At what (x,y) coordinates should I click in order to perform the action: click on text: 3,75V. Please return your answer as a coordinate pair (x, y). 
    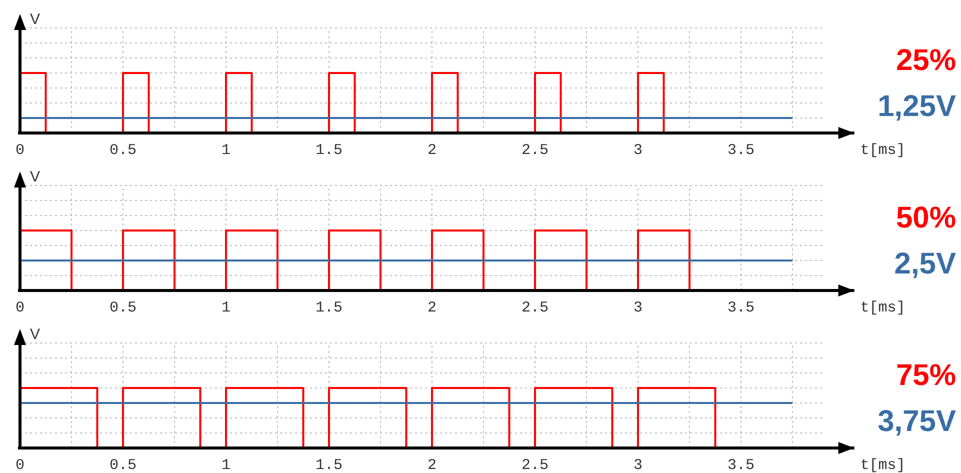
    Looking at the image, I should click on (917, 421).